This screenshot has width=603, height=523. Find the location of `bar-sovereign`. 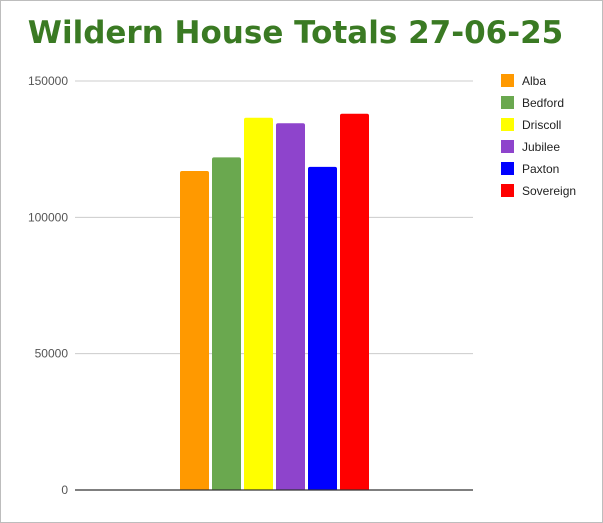

bar-sovereign is located at coordinates (354, 301).